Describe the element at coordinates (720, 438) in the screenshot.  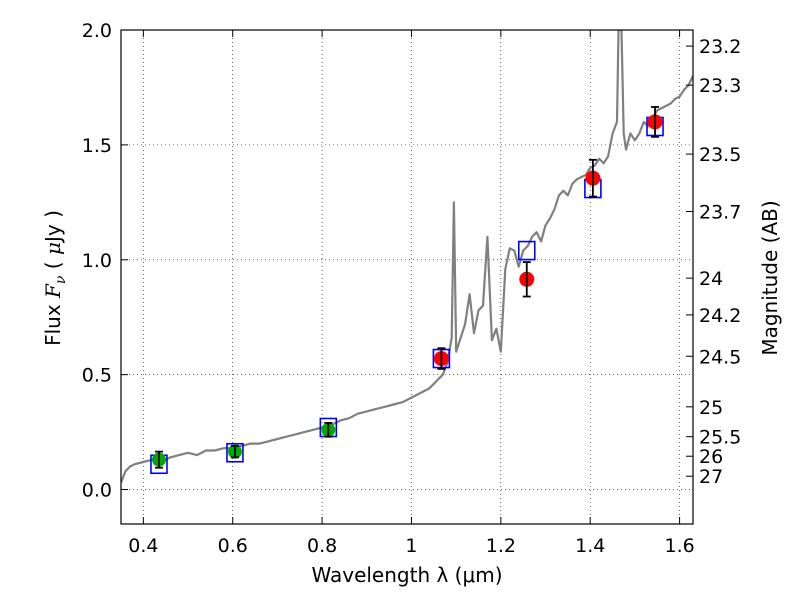
I see `right-tick-label: 25.5` at that location.